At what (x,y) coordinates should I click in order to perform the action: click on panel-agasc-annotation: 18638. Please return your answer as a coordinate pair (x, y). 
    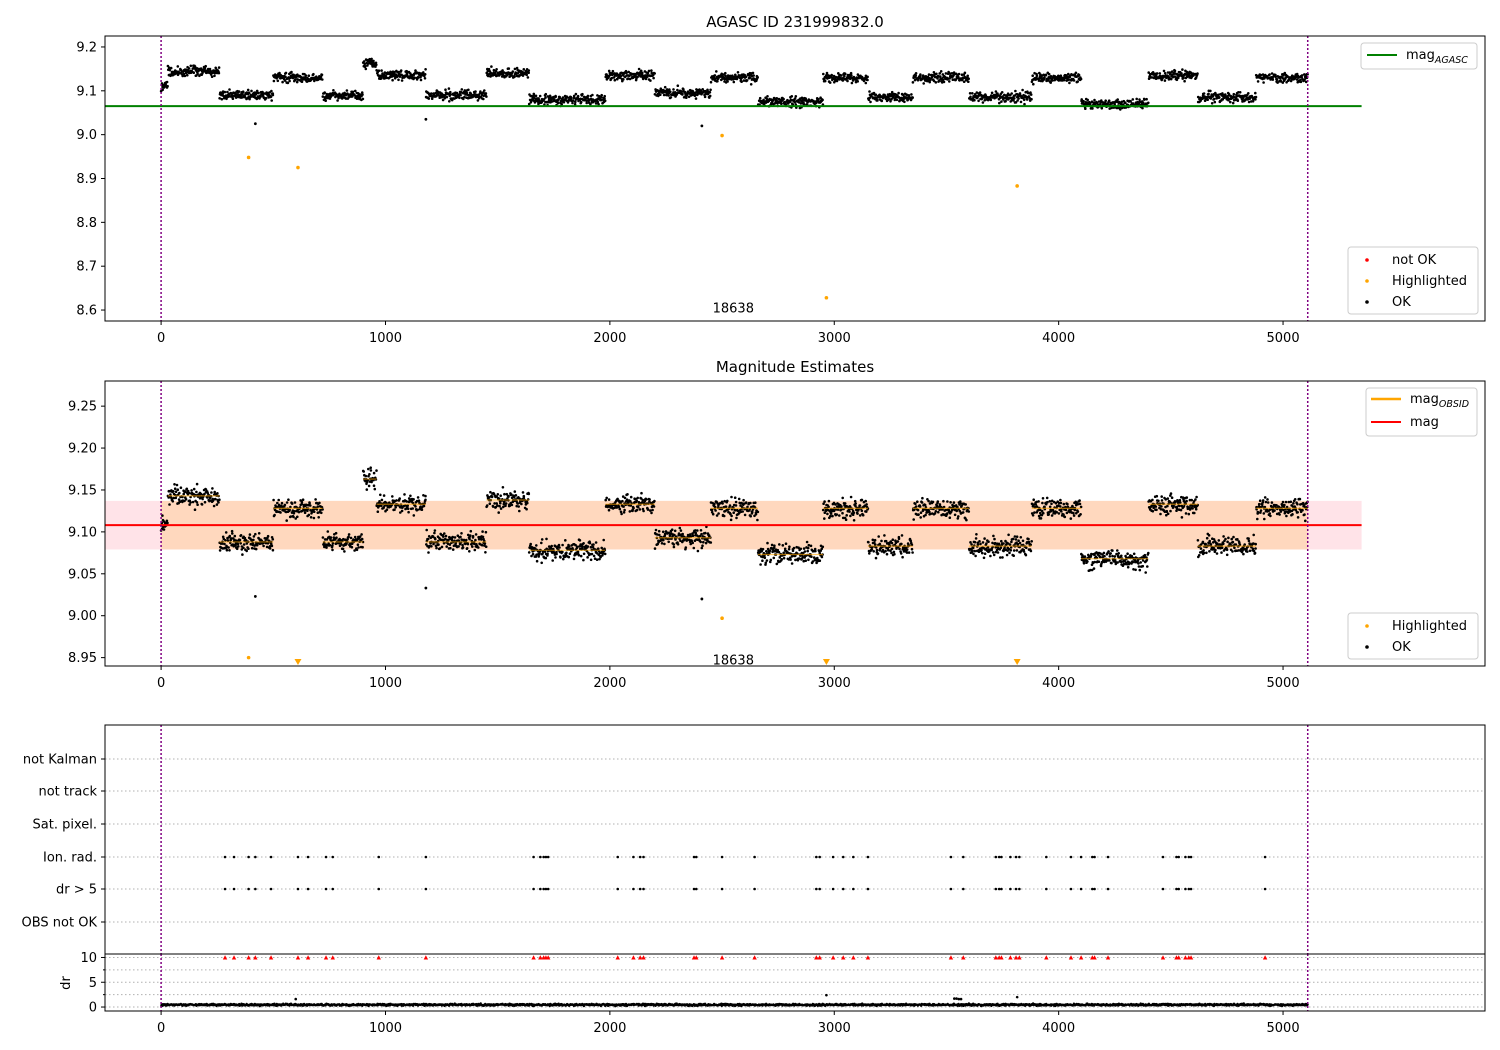
    Looking at the image, I should click on (733, 309).